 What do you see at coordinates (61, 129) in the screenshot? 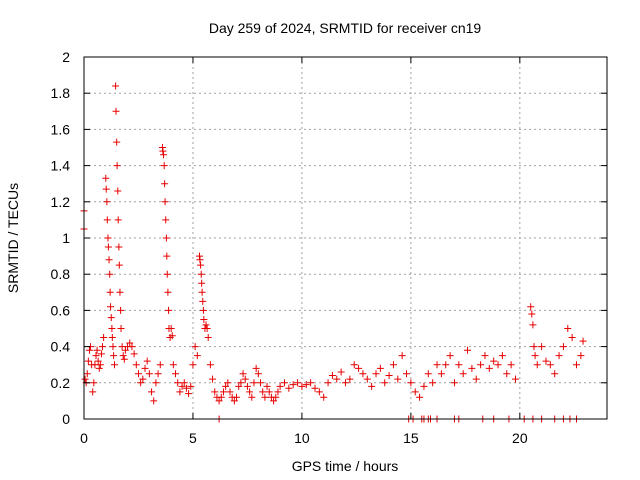
I see `y-tick-label: 1.6` at bounding box center [61, 129].